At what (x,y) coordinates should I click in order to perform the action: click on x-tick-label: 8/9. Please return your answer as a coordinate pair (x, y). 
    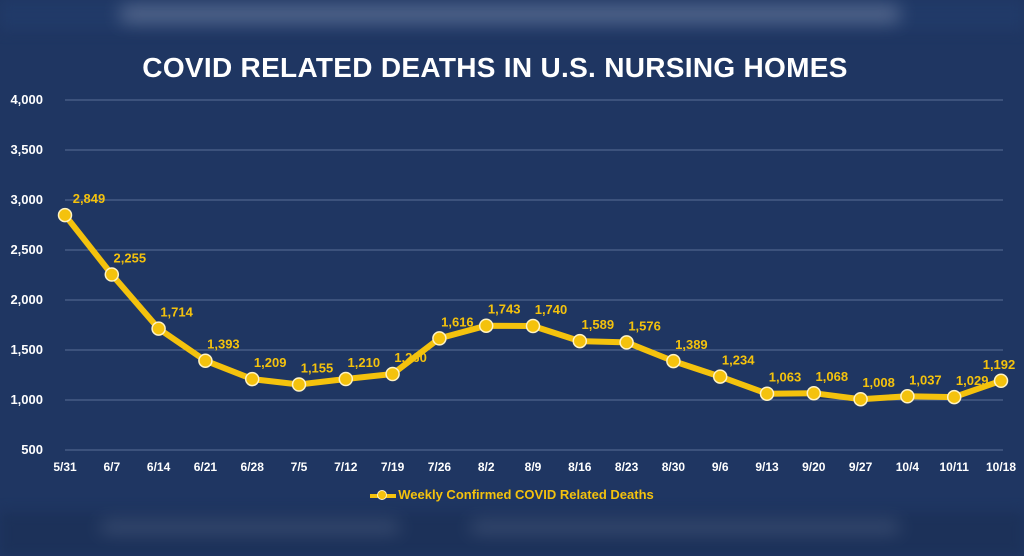
    Looking at the image, I should click on (533, 467).